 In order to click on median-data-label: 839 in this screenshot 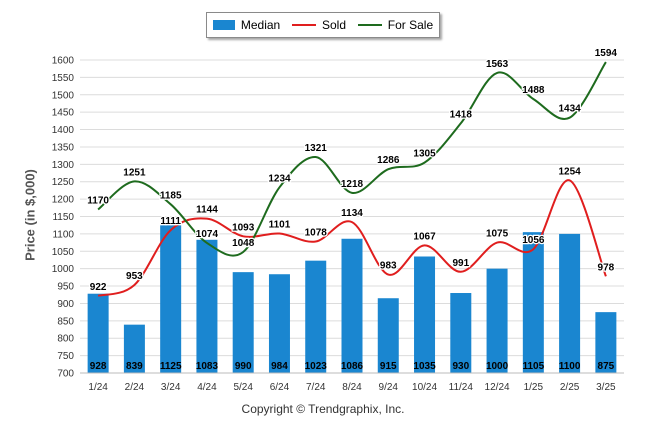, I will do `click(134, 366)`.